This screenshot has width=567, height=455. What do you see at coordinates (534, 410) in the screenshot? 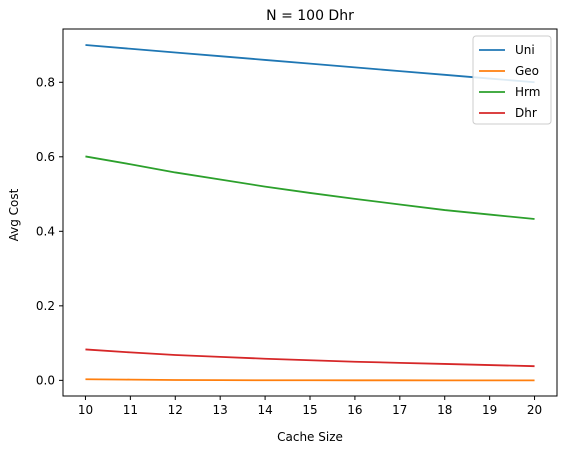
I see `x-tick-label: 20` at bounding box center [534, 410].